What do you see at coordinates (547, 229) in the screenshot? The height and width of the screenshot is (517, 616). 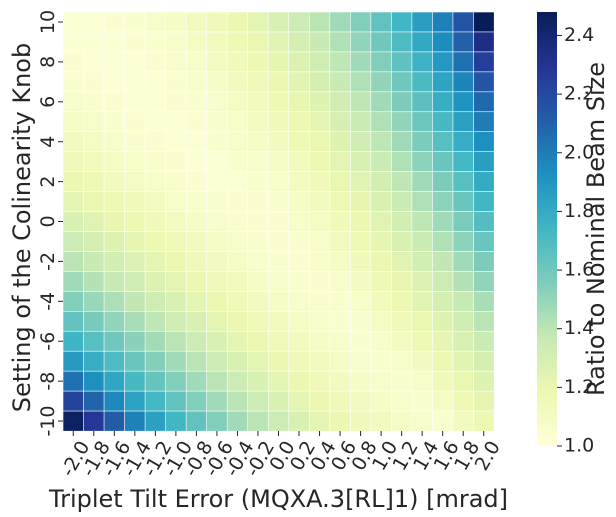 I see `colorbar-gradient` at bounding box center [547, 229].